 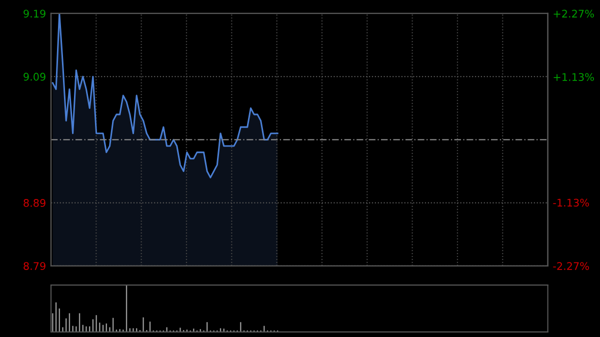 What do you see at coordinates (35, 14) in the screenshot?
I see `y-tick-label: 9.19` at bounding box center [35, 14].